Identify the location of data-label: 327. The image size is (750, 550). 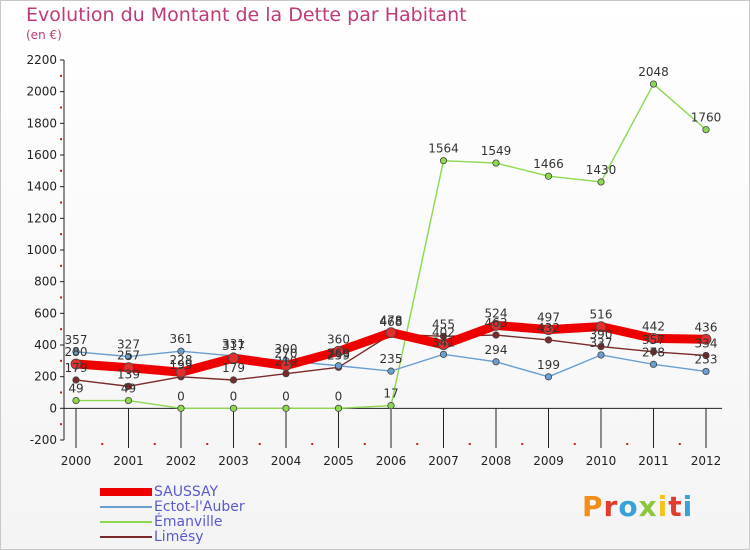
(128, 345).